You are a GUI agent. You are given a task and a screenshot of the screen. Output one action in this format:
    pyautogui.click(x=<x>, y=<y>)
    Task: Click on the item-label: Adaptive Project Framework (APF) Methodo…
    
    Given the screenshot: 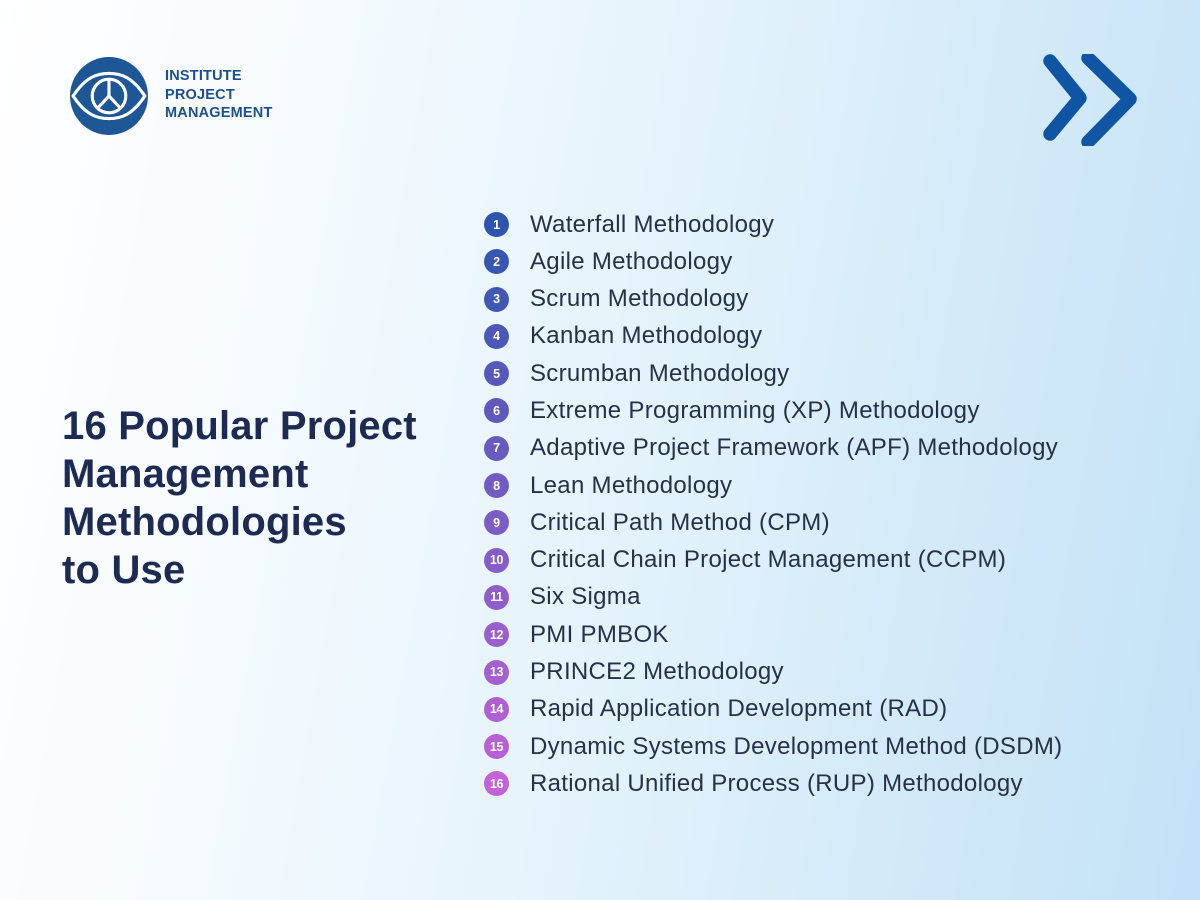 What is the action you would take?
    pyautogui.click(x=794, y=448)
    